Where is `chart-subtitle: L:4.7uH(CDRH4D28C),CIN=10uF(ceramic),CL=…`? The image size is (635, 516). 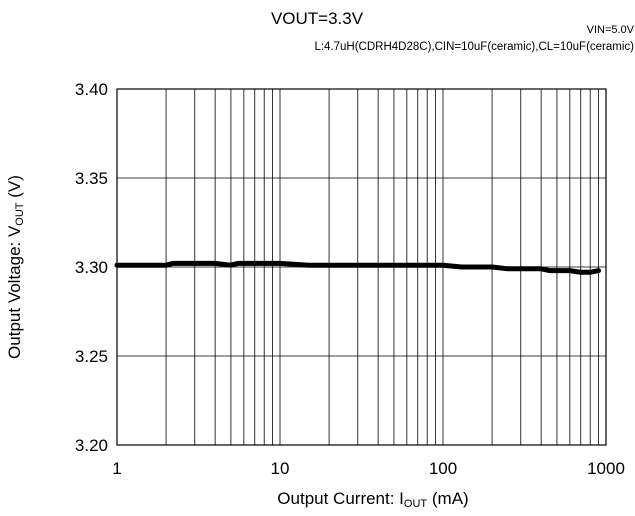 chart-subtitle: L:4.7uH(CDRH4D28C),CIN=10uF(ceramic),CL=… is located at coordinates (474, 47).